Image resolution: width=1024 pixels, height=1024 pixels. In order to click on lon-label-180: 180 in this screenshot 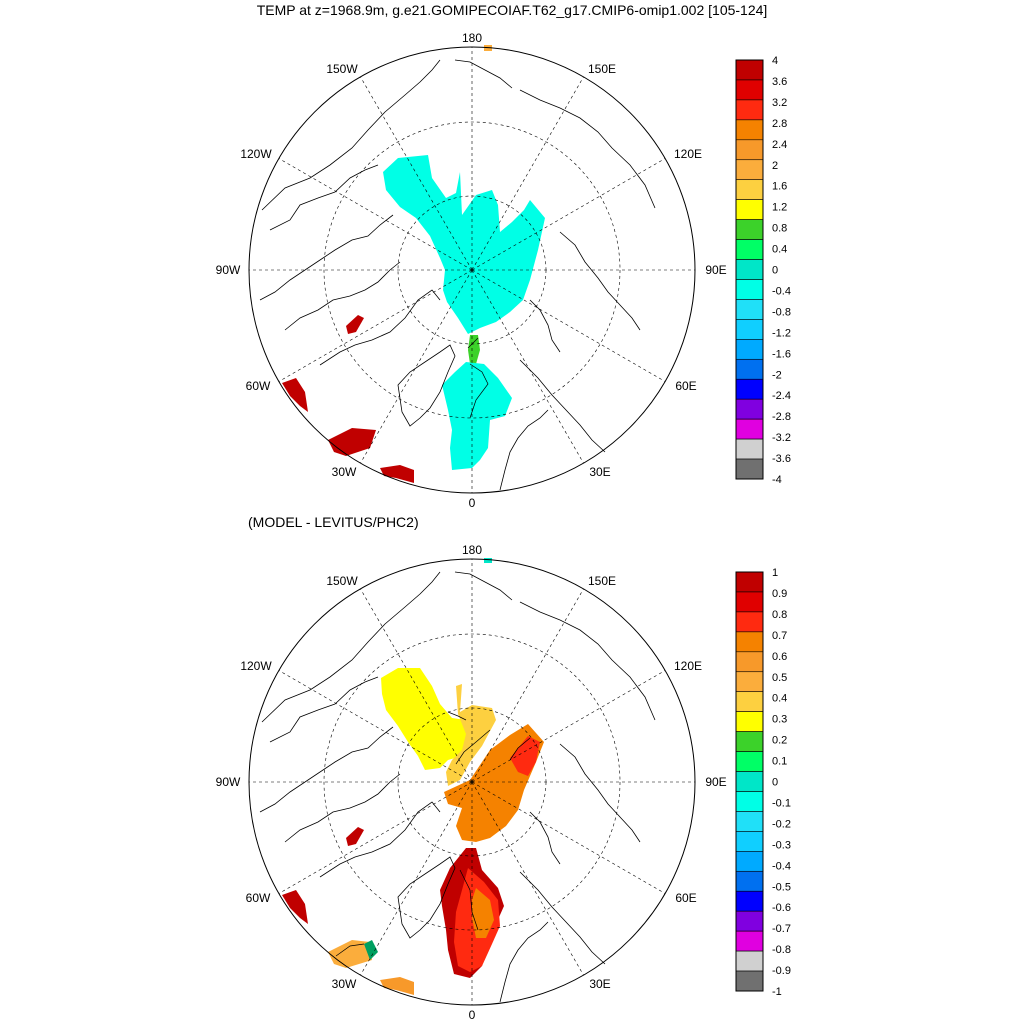, I will do `click(472, 38)`.